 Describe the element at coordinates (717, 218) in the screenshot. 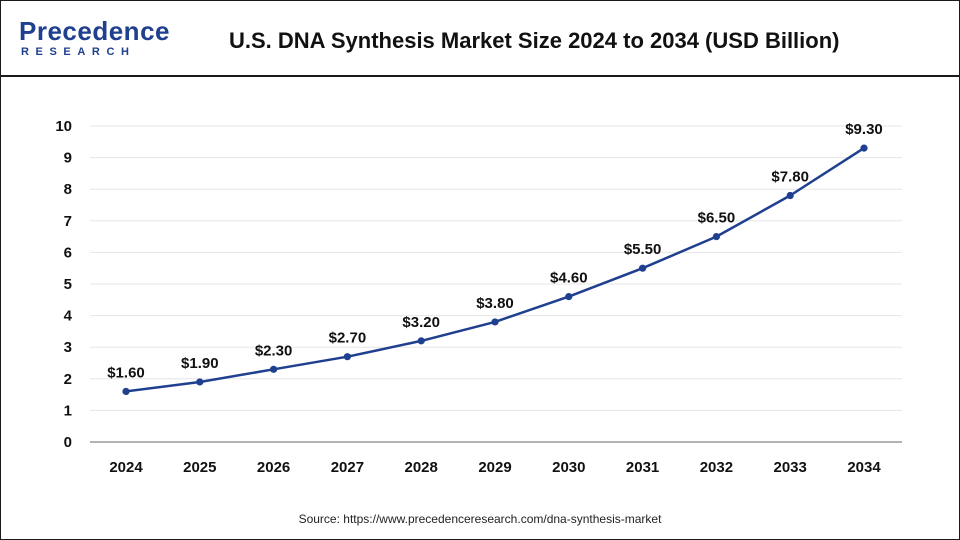

I see `data-label: $6.50` at that location.